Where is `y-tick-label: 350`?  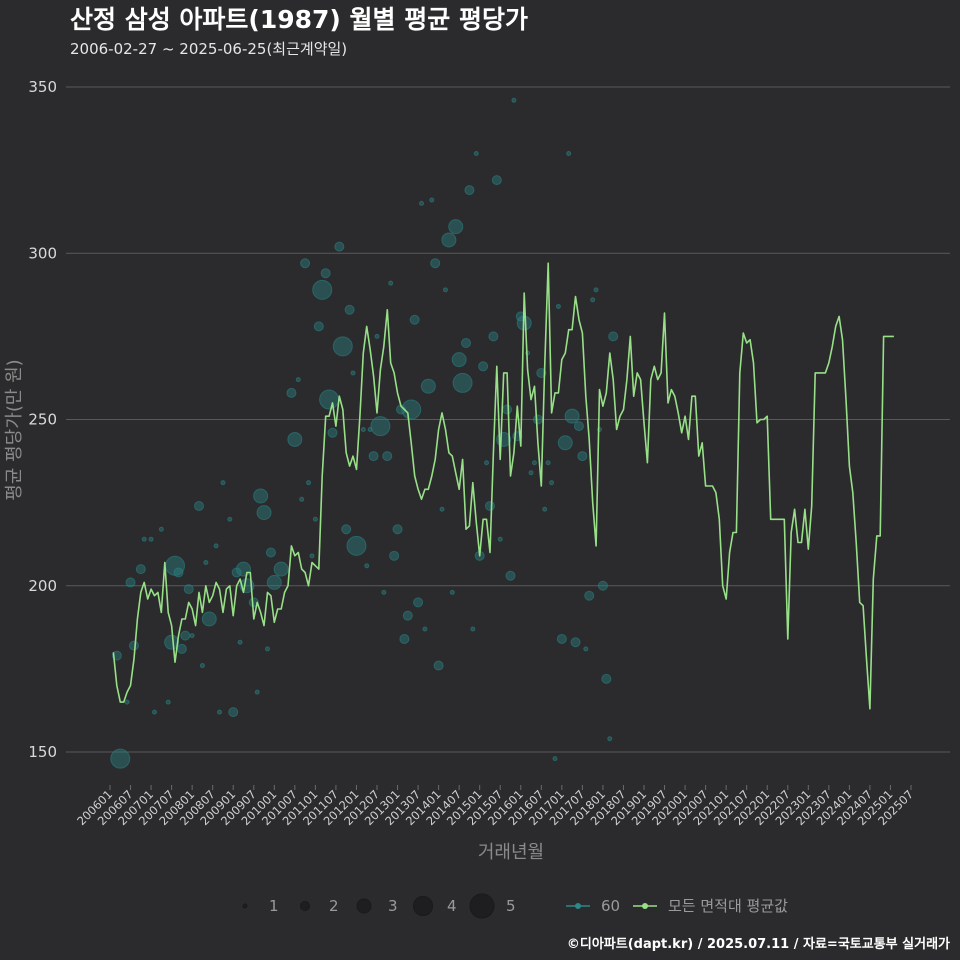
y-tick-label: 350 is located at coordinates (42, 87).